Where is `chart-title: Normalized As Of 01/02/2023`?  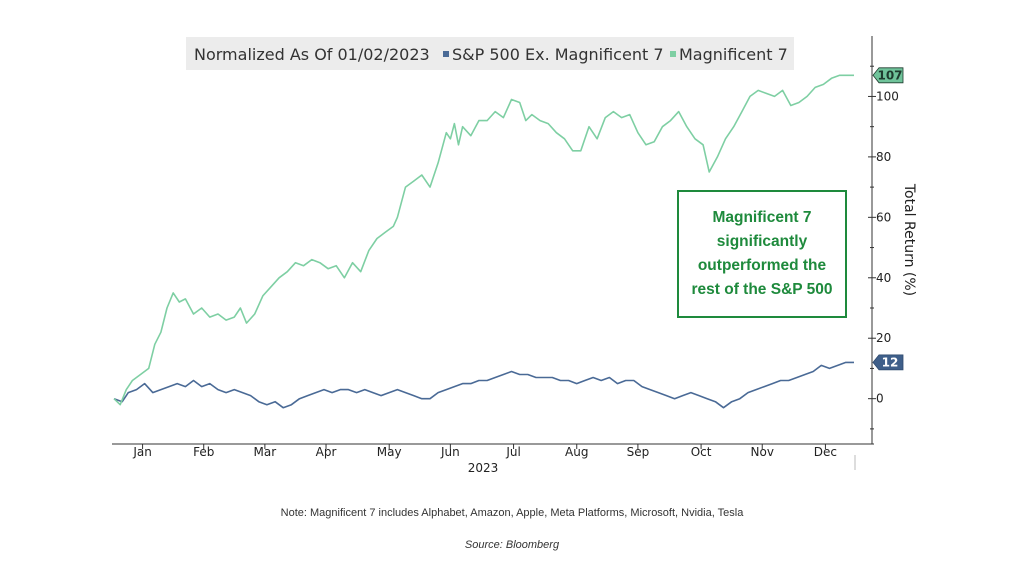 chart-title: Normalized As Of 01/02/2023 is located at coordinates (312, 54).